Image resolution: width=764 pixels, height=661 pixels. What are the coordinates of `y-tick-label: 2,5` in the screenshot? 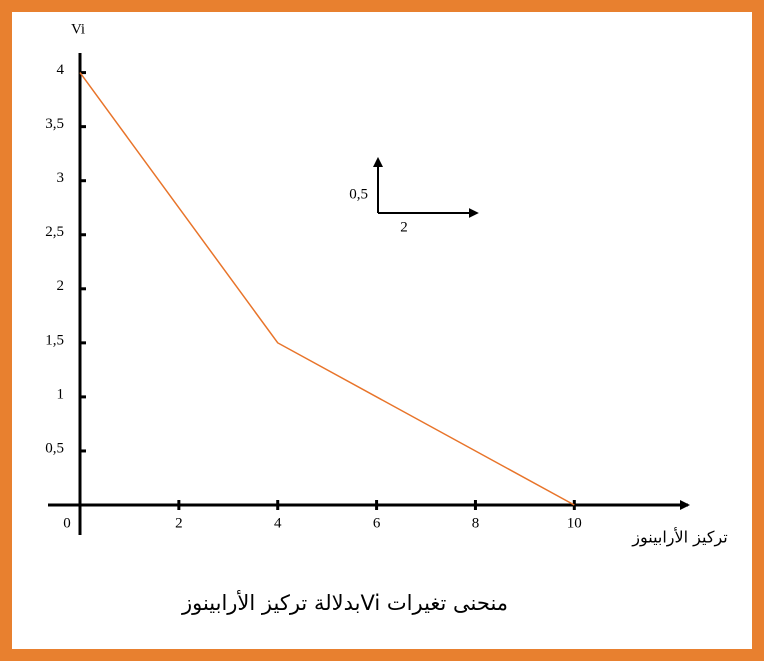 It's located at (54, 232).